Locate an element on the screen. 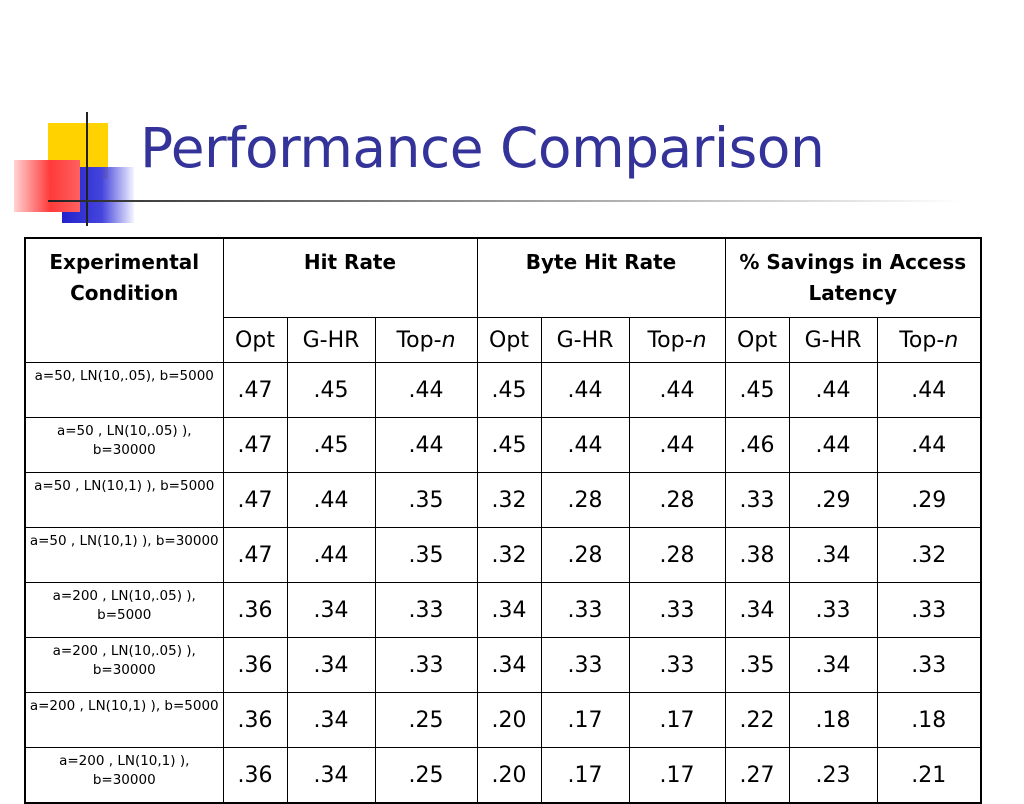 This screenshot has width=1024, height=804. value-cell: .46 is located at coordinates (757, 445).